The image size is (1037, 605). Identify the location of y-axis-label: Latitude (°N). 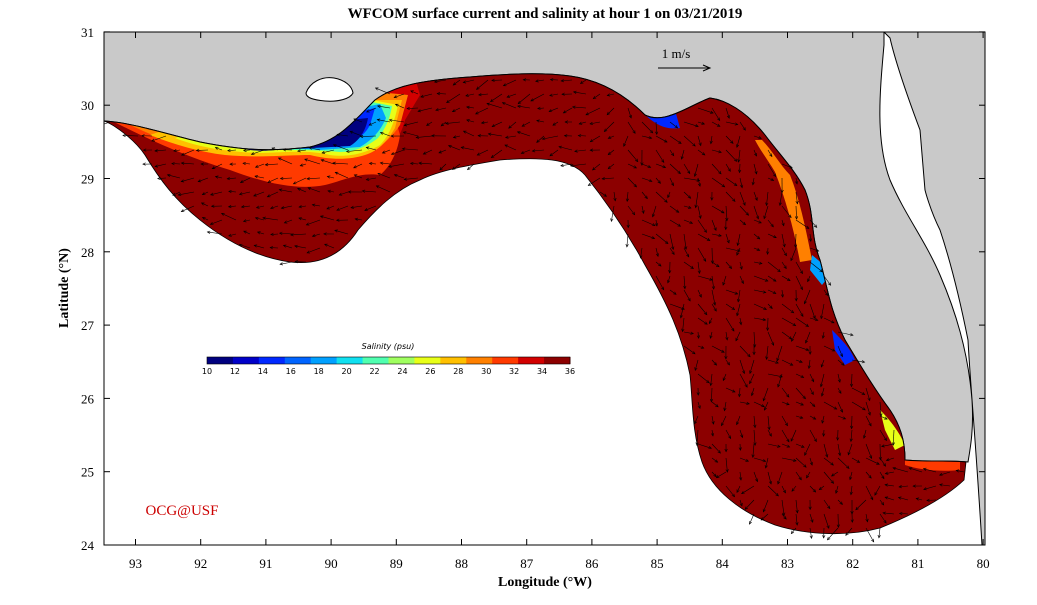
(64, 288).